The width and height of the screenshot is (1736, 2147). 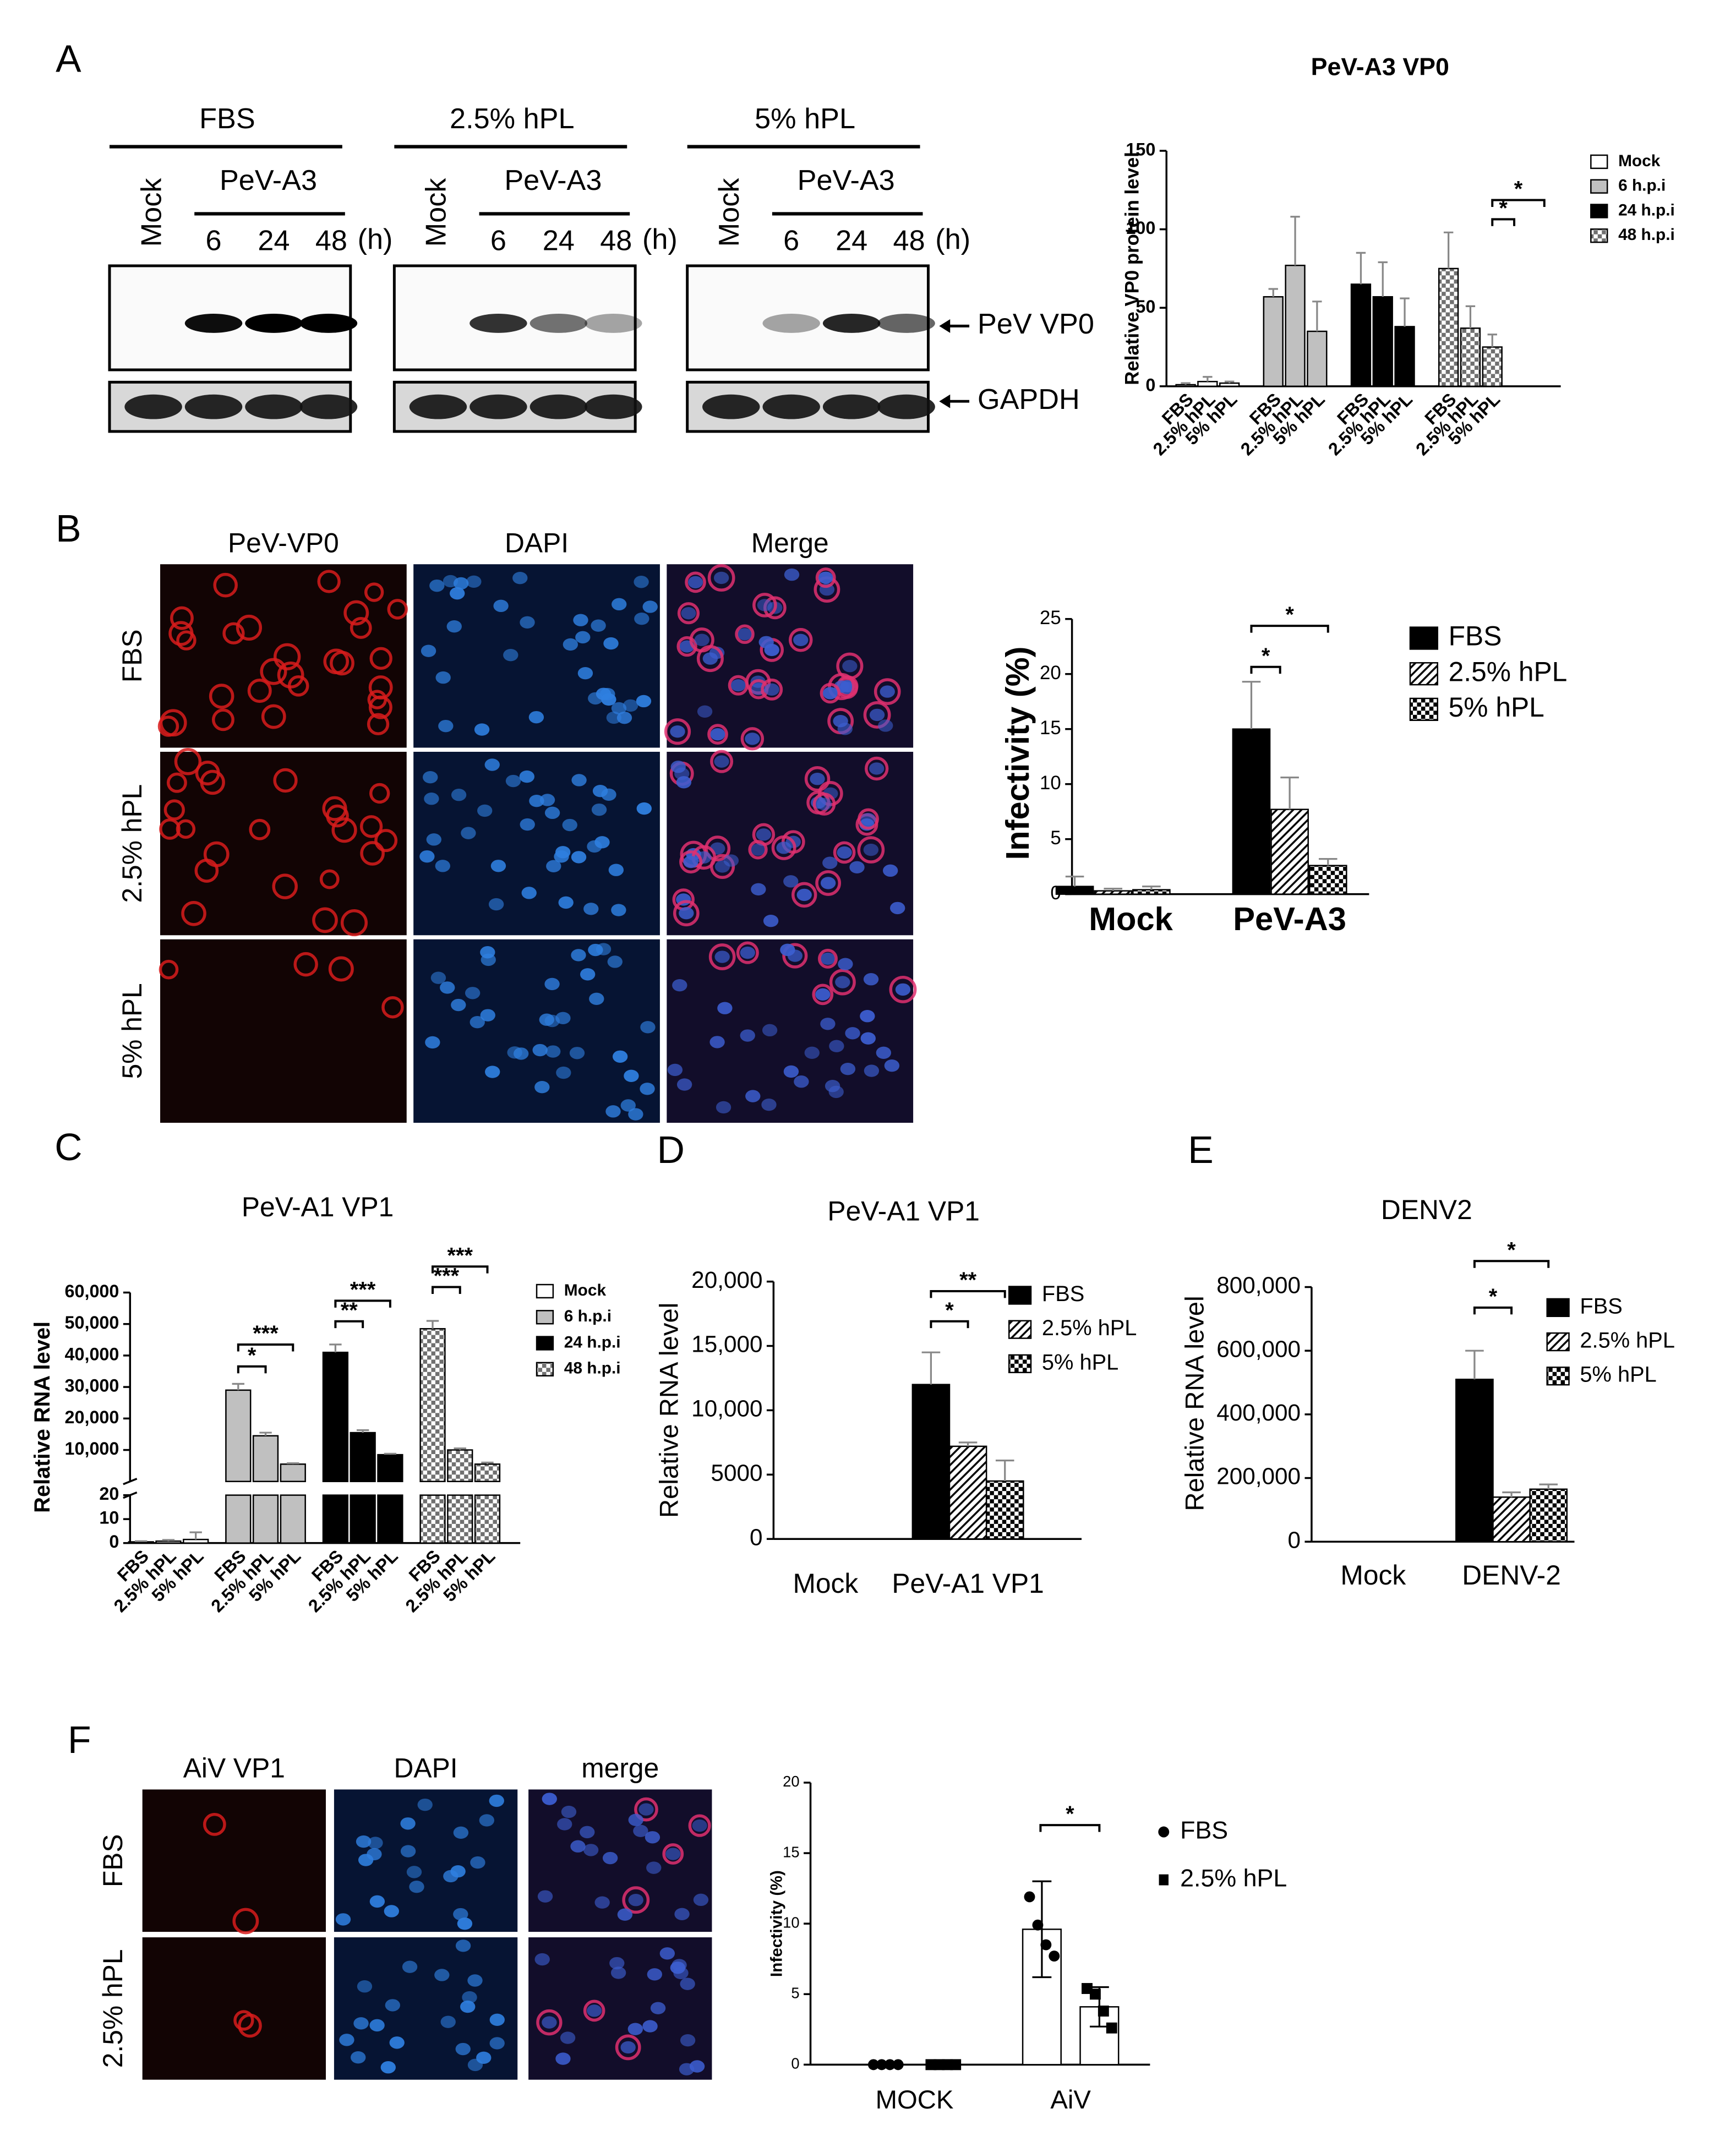 What do you see at coordinates (1508, 671) in the screenshot?
I see `legend-label: 2.5% hPL` at bounding box center [1508, 671].